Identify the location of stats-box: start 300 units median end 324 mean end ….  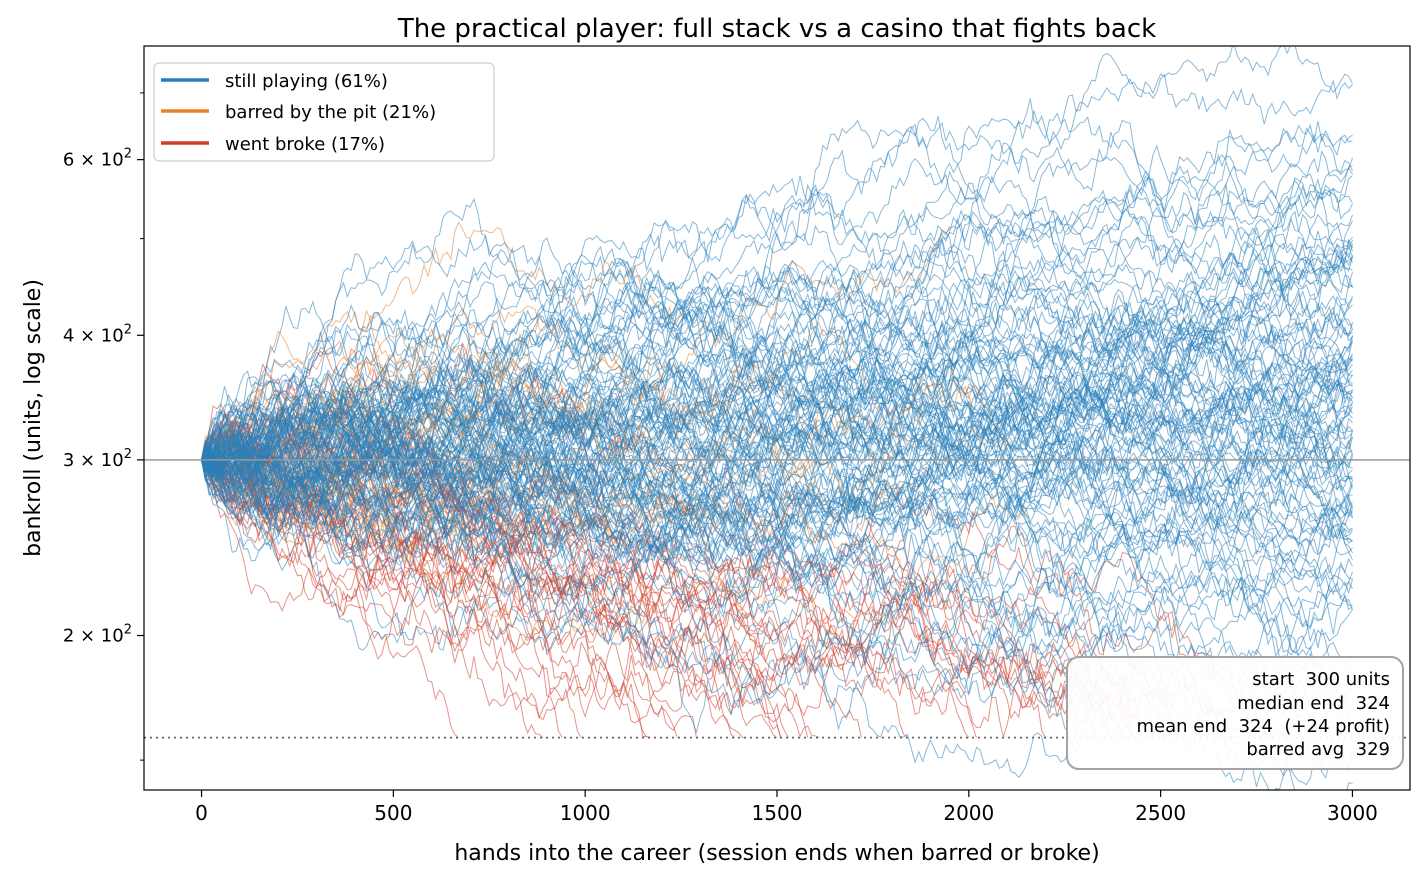
(1235, 713).